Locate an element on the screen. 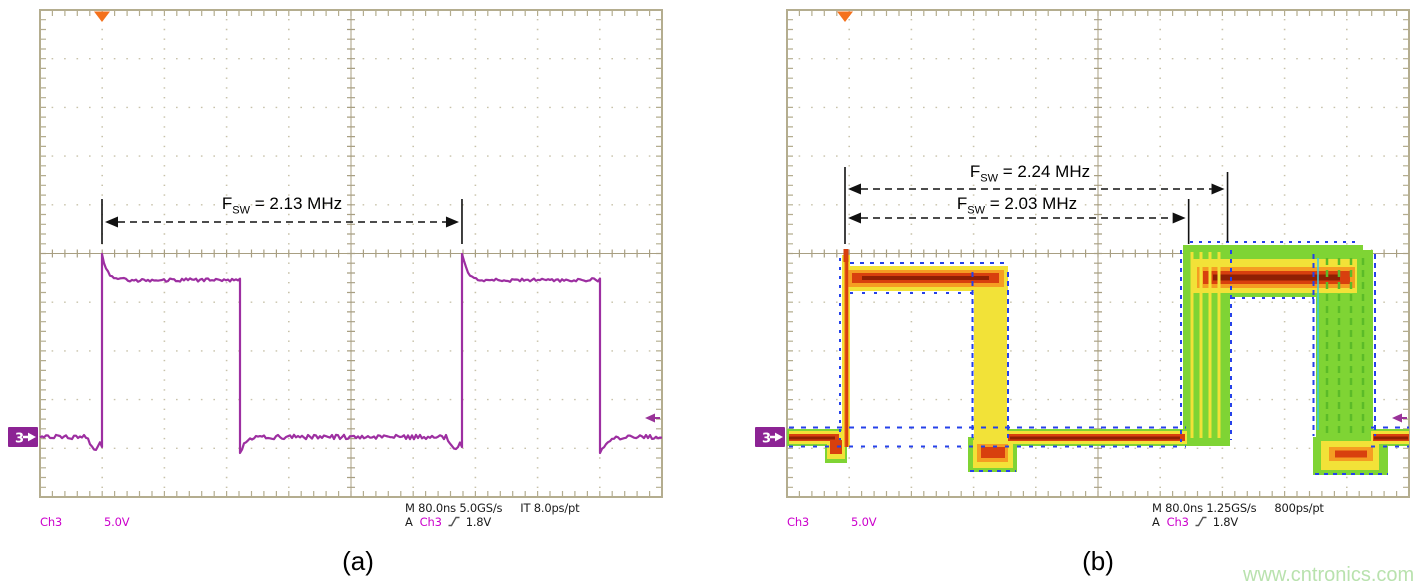 This screenshot has height=588, width=1428. trigger-level-a: 1.8V is located at coordinates (478, 522).